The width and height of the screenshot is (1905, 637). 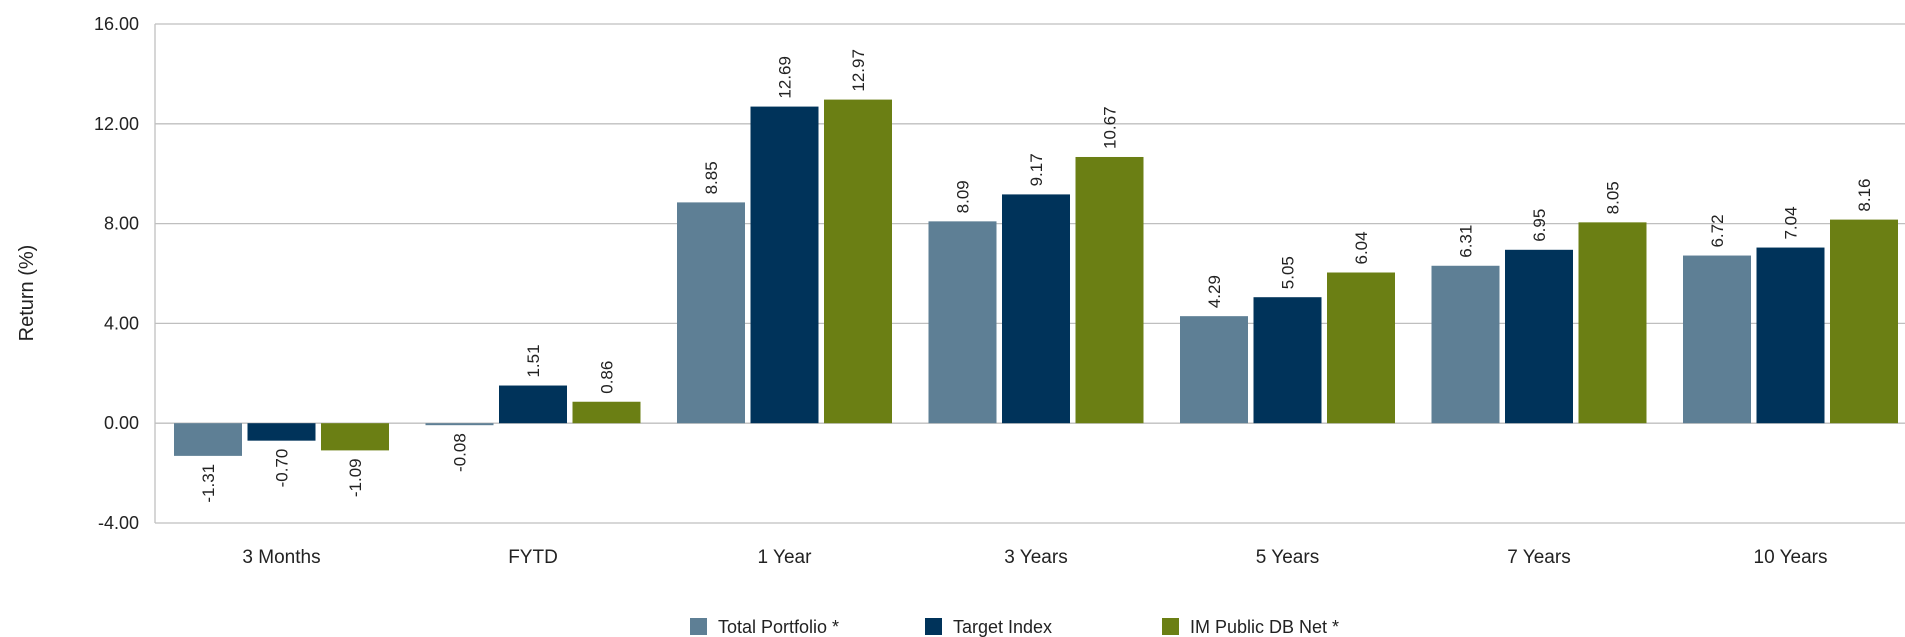 What do you see at coordinates (1539, 225) in the screenshot?
I see `data-label: 6.95` at bounding box center [1539, 225].